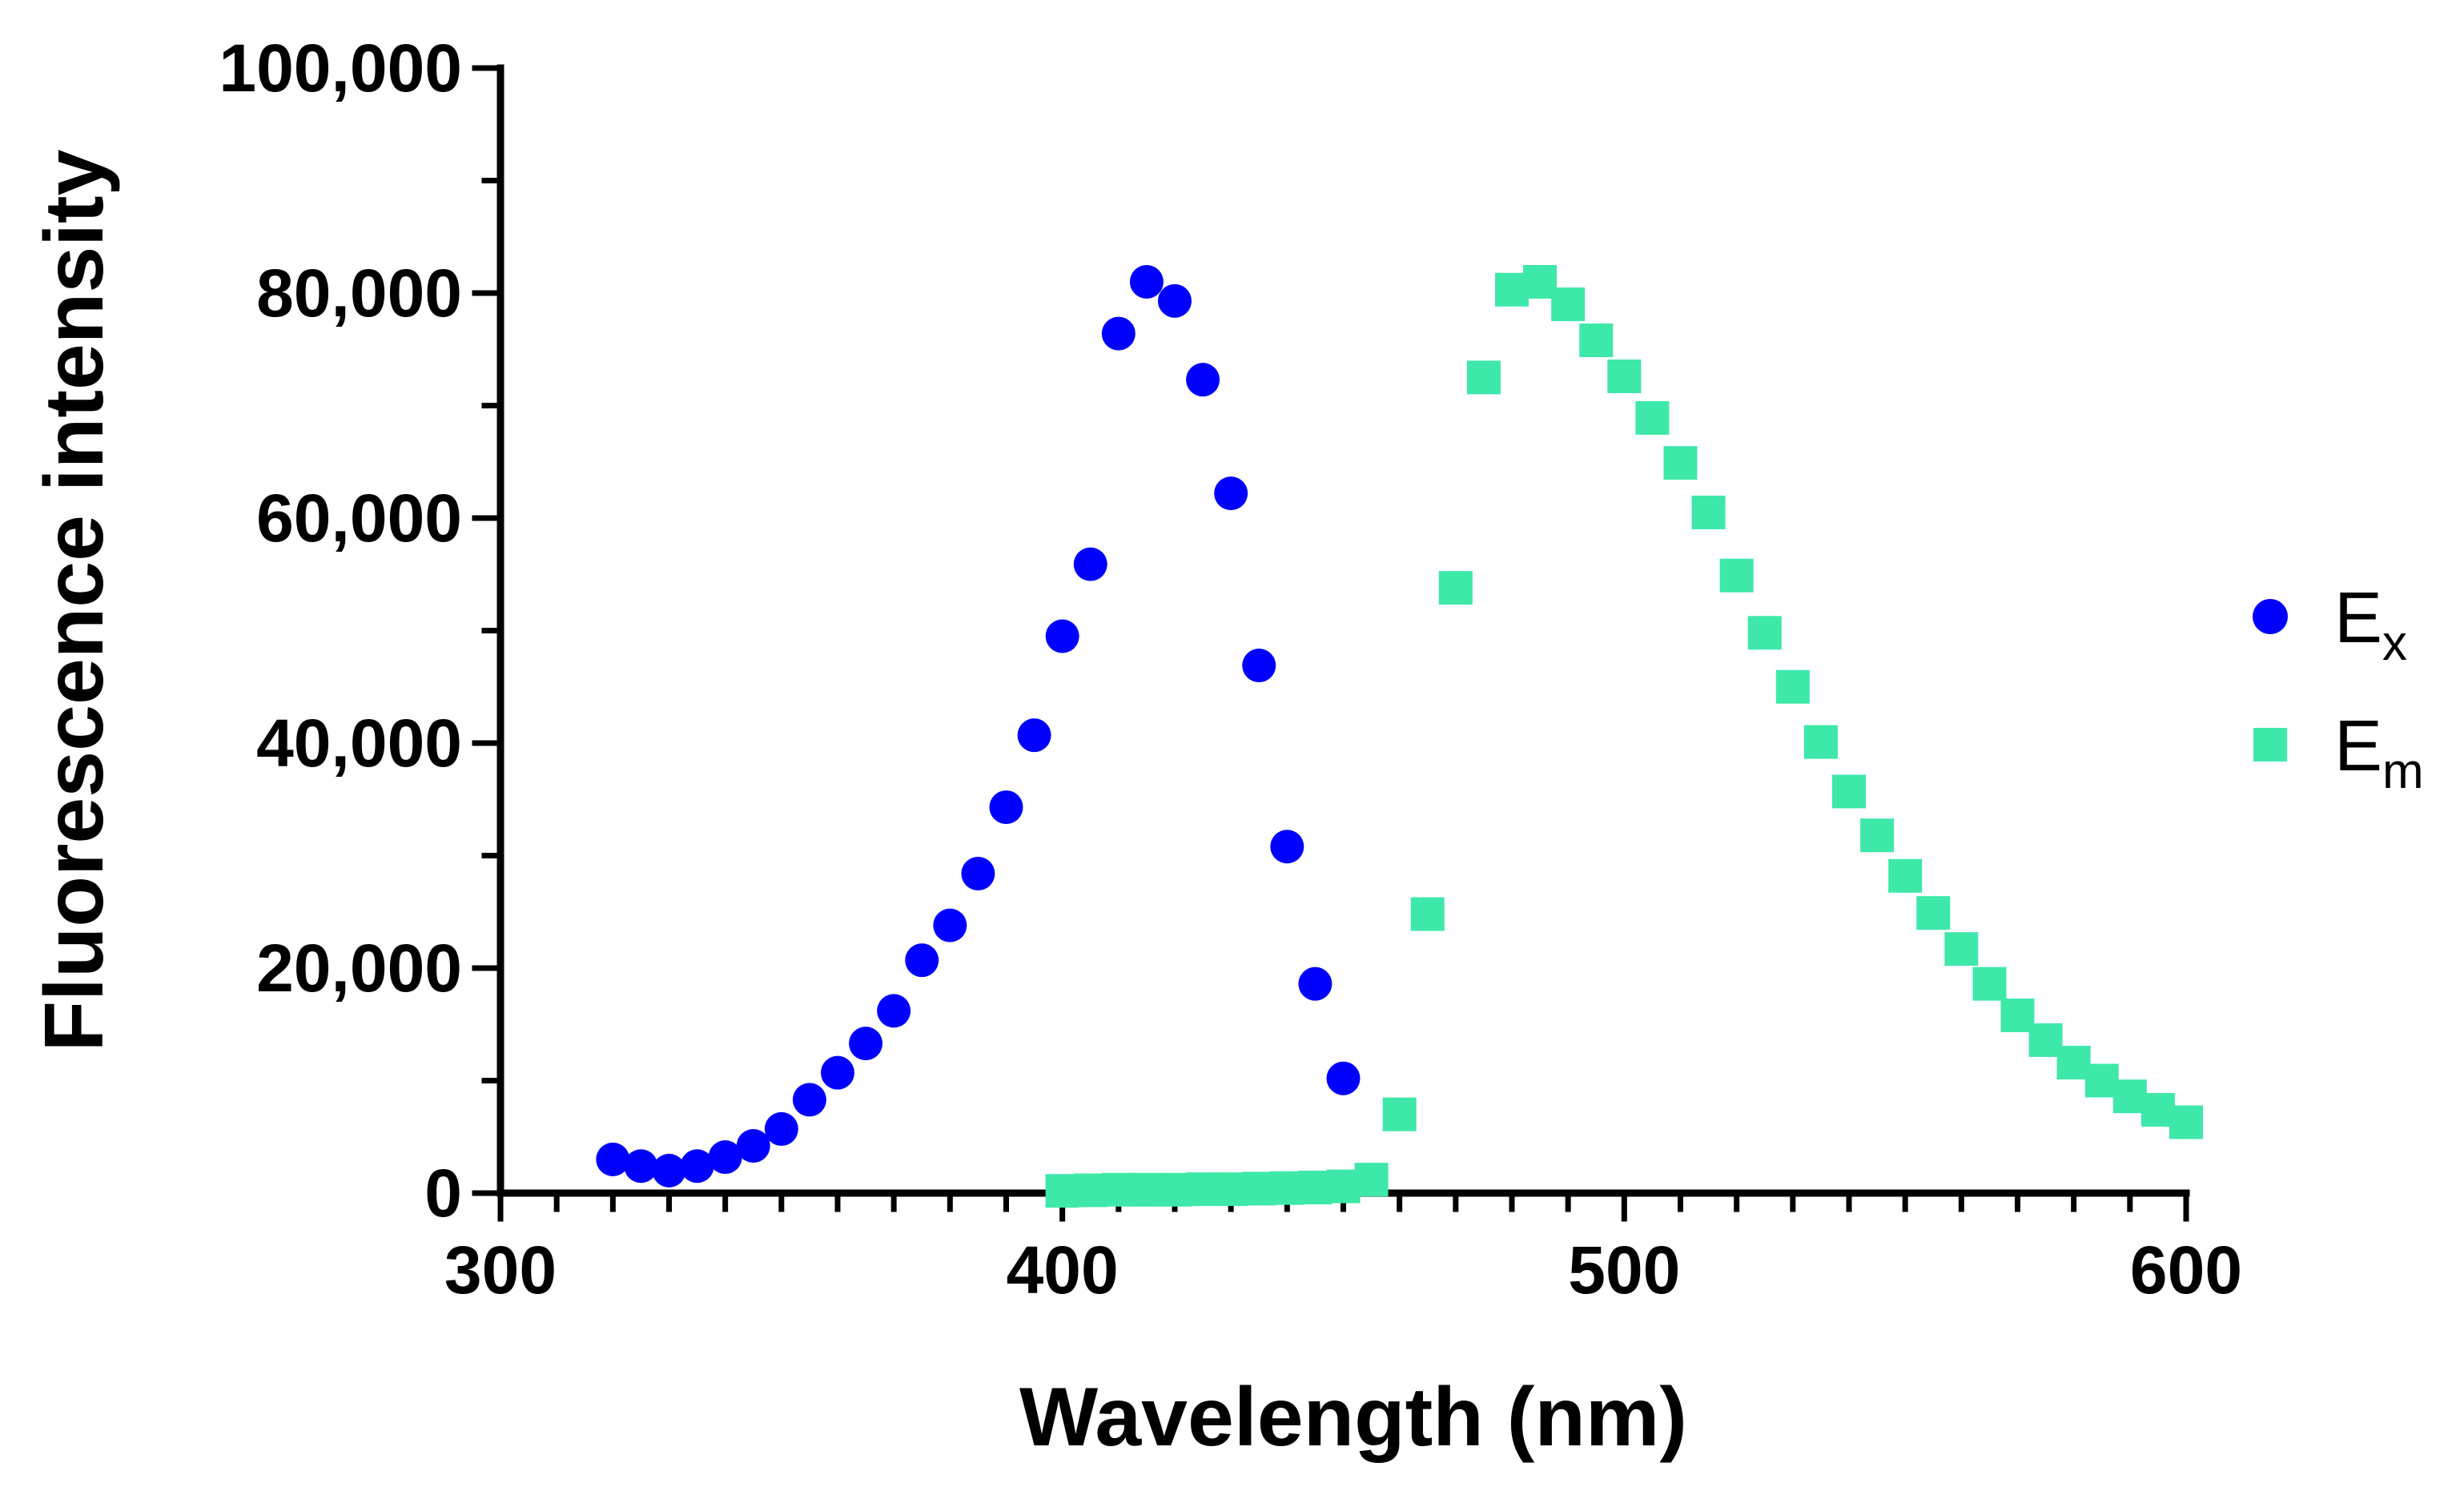 Image resolution: width=2464 pixels, height=1491 pixels. What do you see at coordinates (2330, 624) in the screenshot?
I see `legend-item-ex: Ex` at bounding box center [2330, 624].